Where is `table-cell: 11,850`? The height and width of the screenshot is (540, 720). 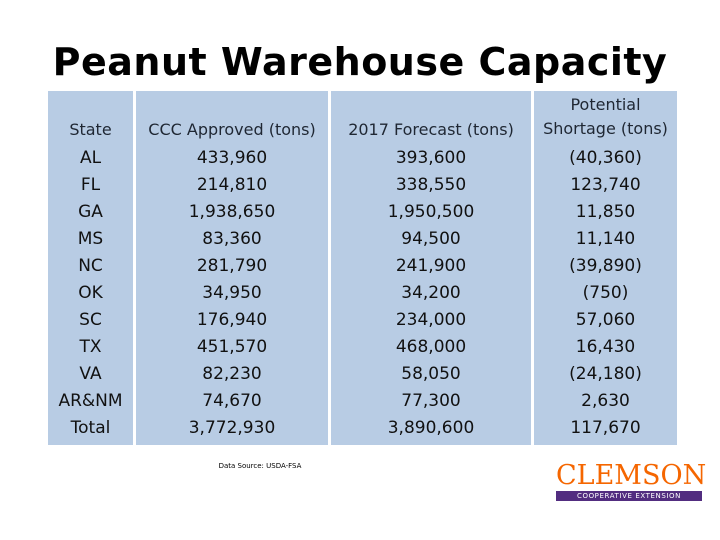
table-cell: 11,850 is located at coordinates (605, 212).